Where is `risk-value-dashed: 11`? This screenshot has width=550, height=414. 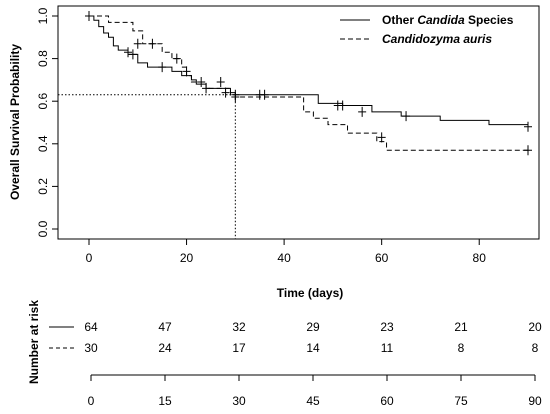 risk-value-dashed: 11 is located at coordinates (387, 348).